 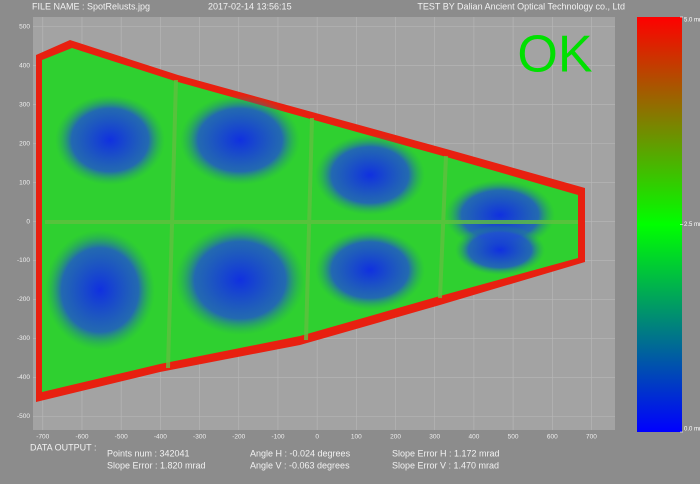 I want to click on data-output-title: DATA OUTPUT :, so click(x=63, y=447).